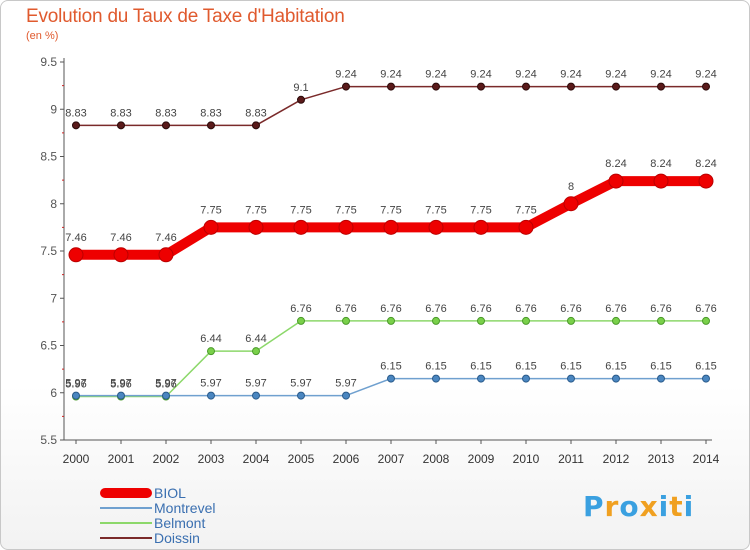 The width and height of the screenshot is (750, 550). Describe the element at coordinates (76, 459) in the screenshot. I see `x-tick-label: 2000` at that location.